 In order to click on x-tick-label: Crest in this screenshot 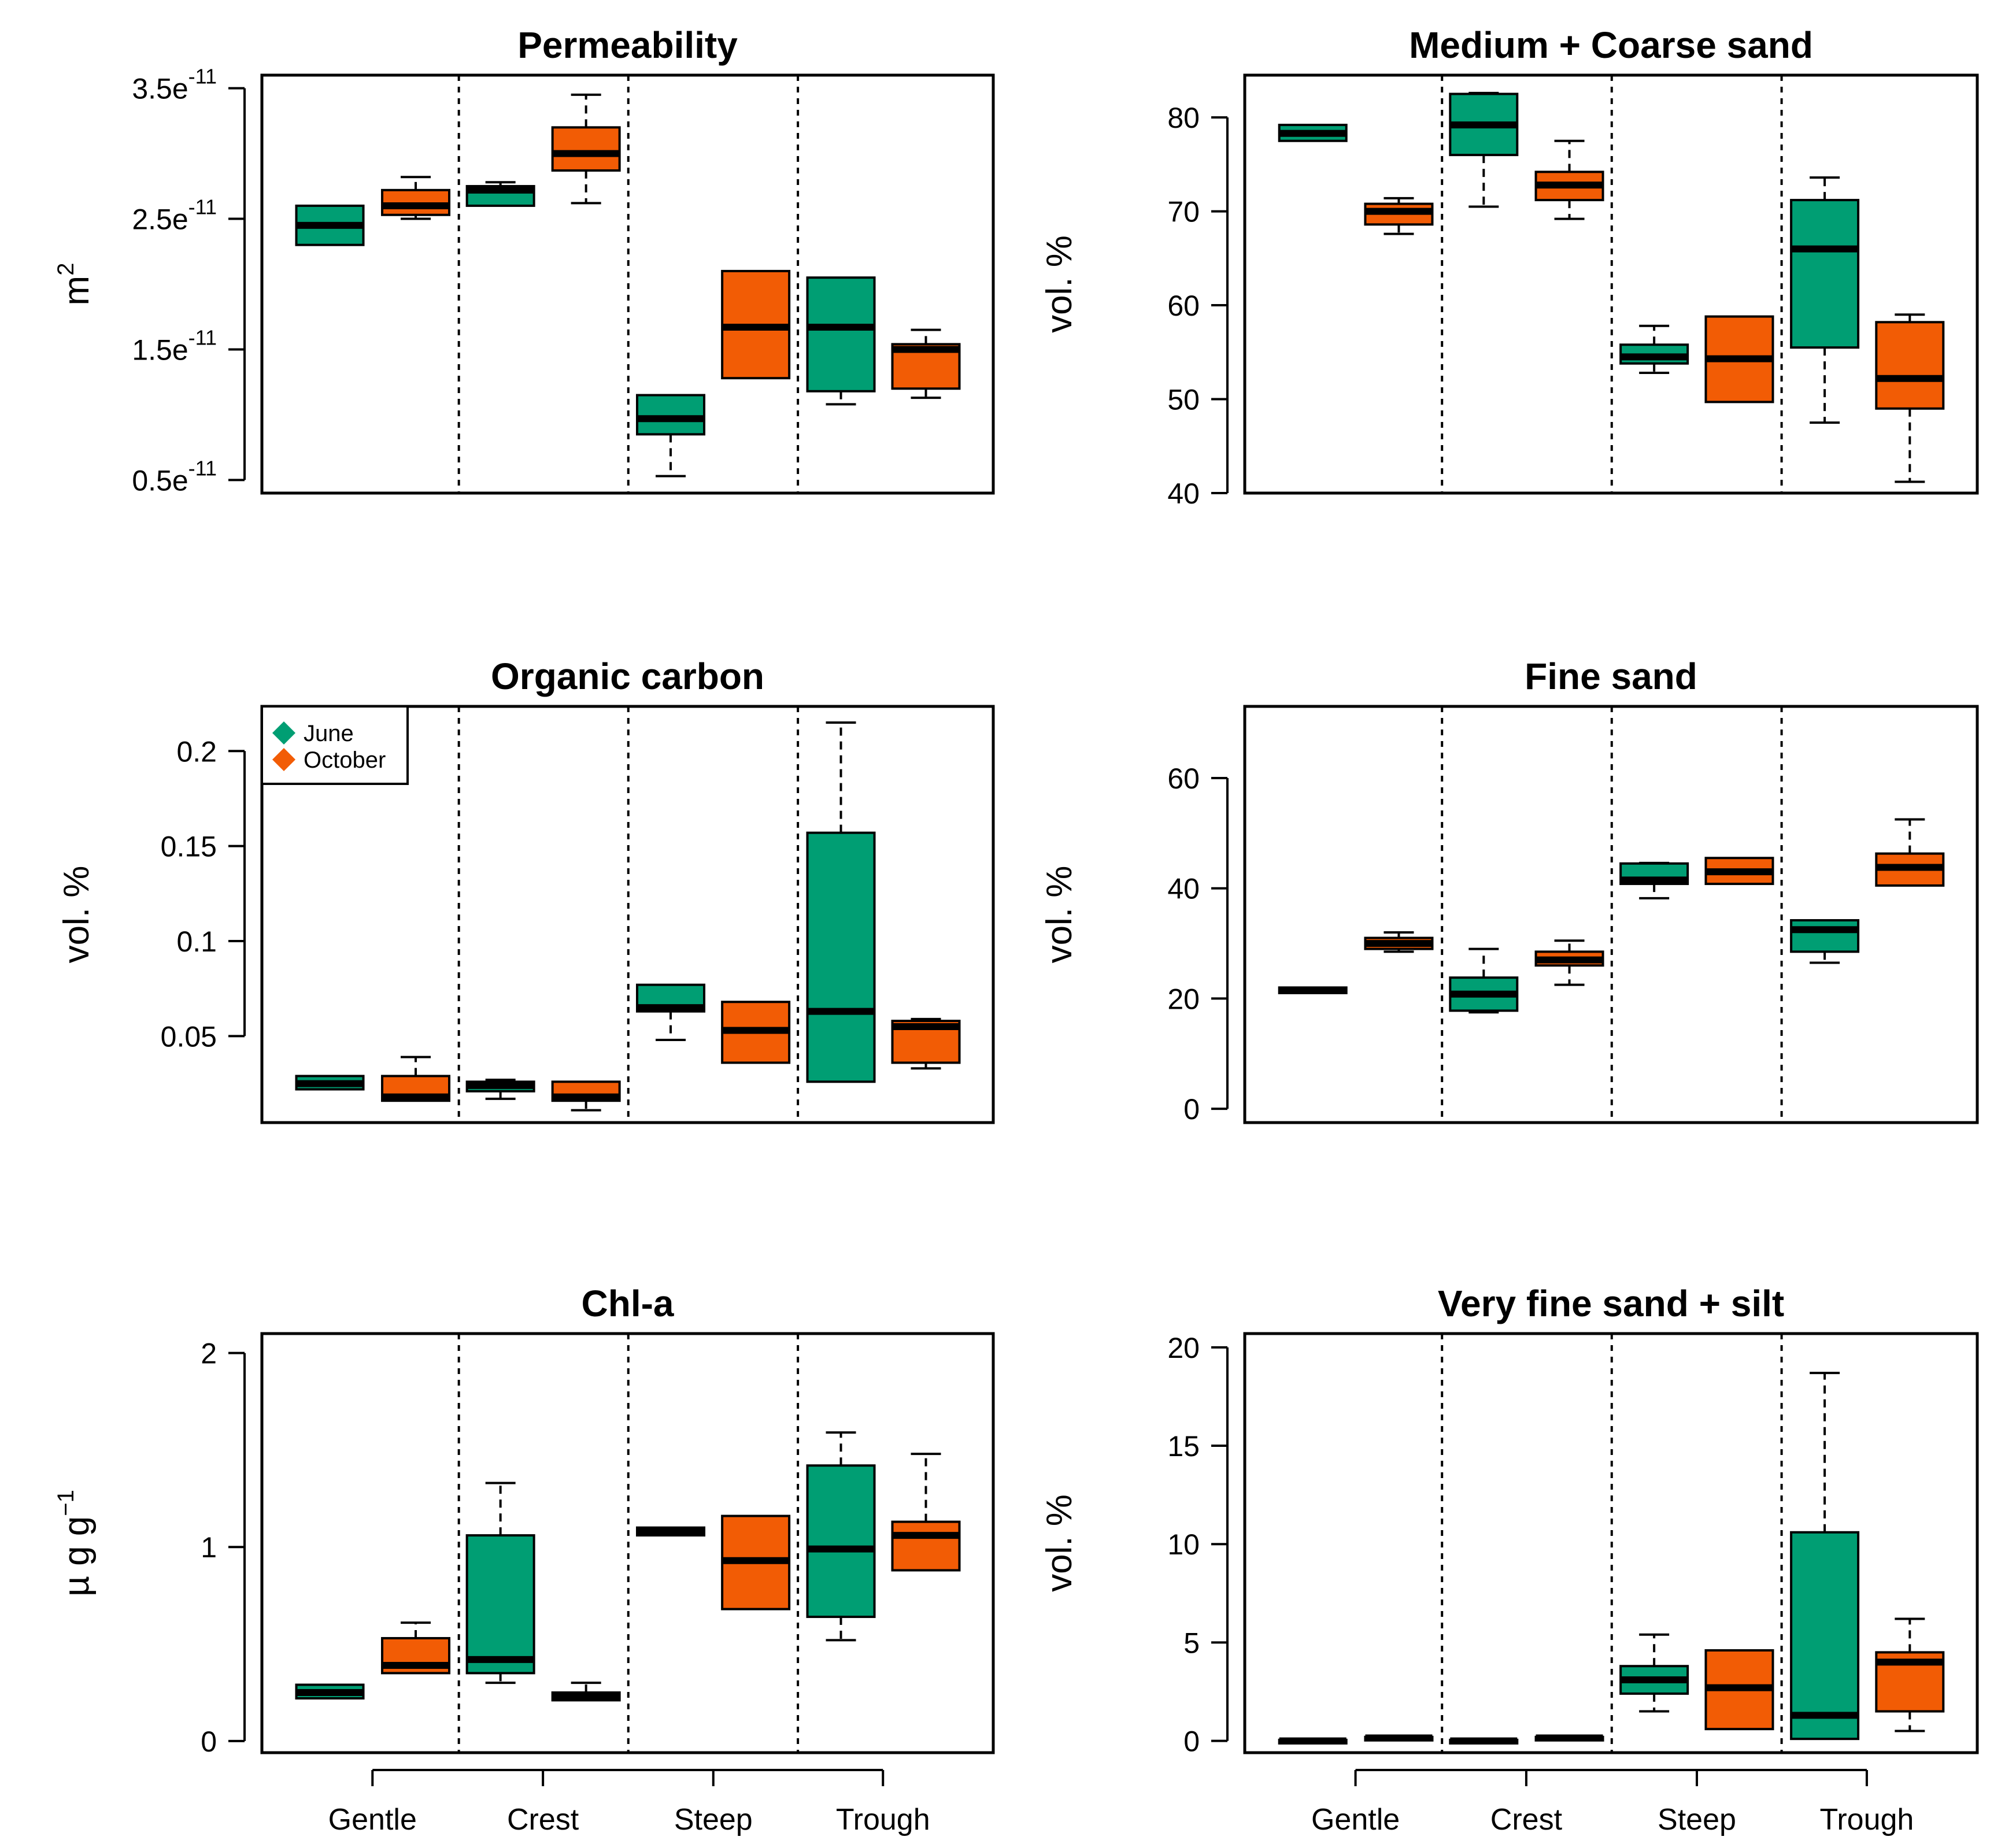, I will do `click(1526, 1819)`.